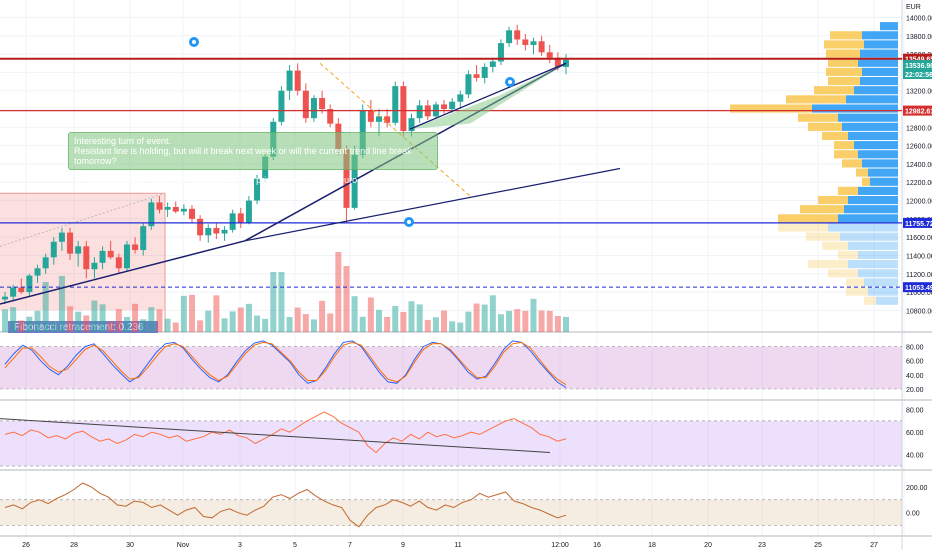 This screenshot has width=932, height=550. I want to click on rsi-trendline, so click(275, 435).